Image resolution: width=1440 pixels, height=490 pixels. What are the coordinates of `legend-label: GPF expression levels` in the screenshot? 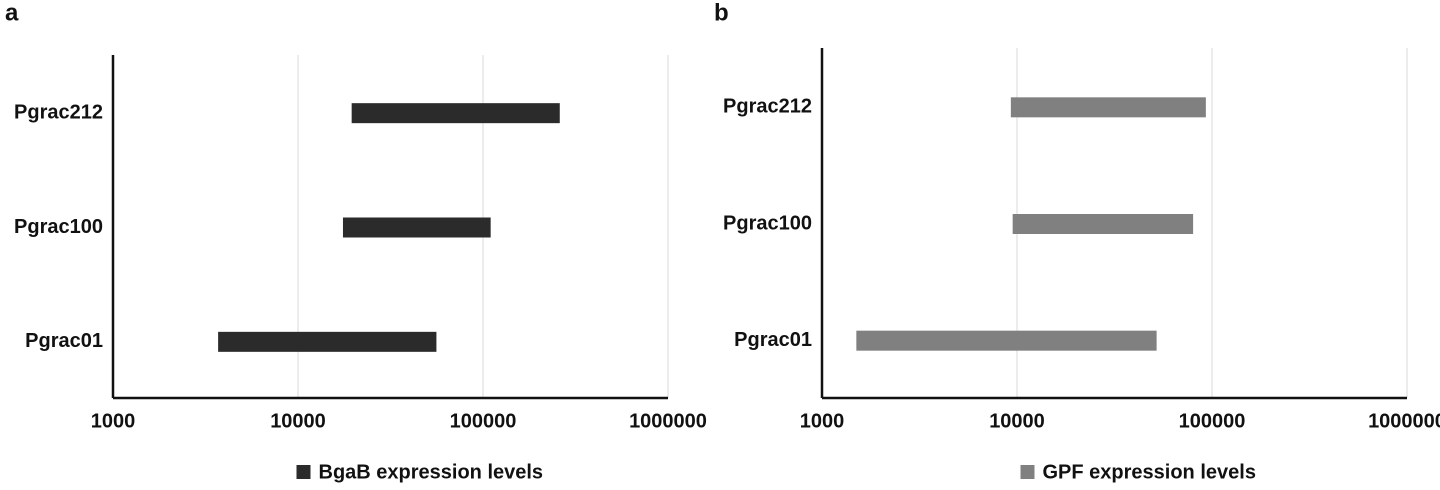 It's located at (1149, 472).